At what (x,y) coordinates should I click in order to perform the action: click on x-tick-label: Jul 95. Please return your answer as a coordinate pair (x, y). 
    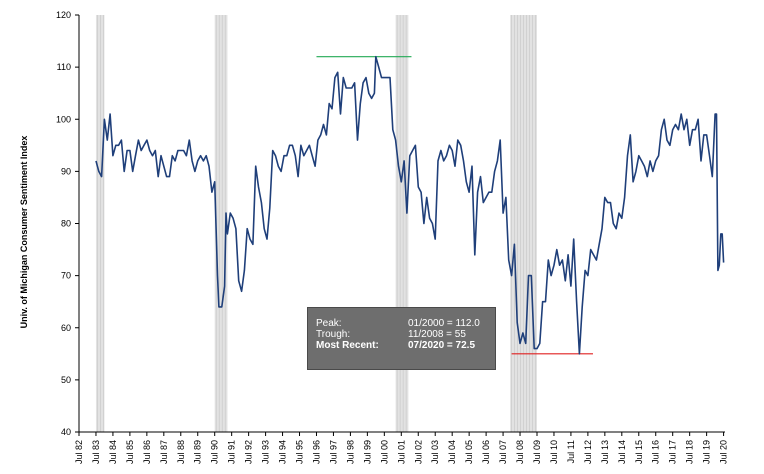
    Looking at the image, I should click on (300, 452).